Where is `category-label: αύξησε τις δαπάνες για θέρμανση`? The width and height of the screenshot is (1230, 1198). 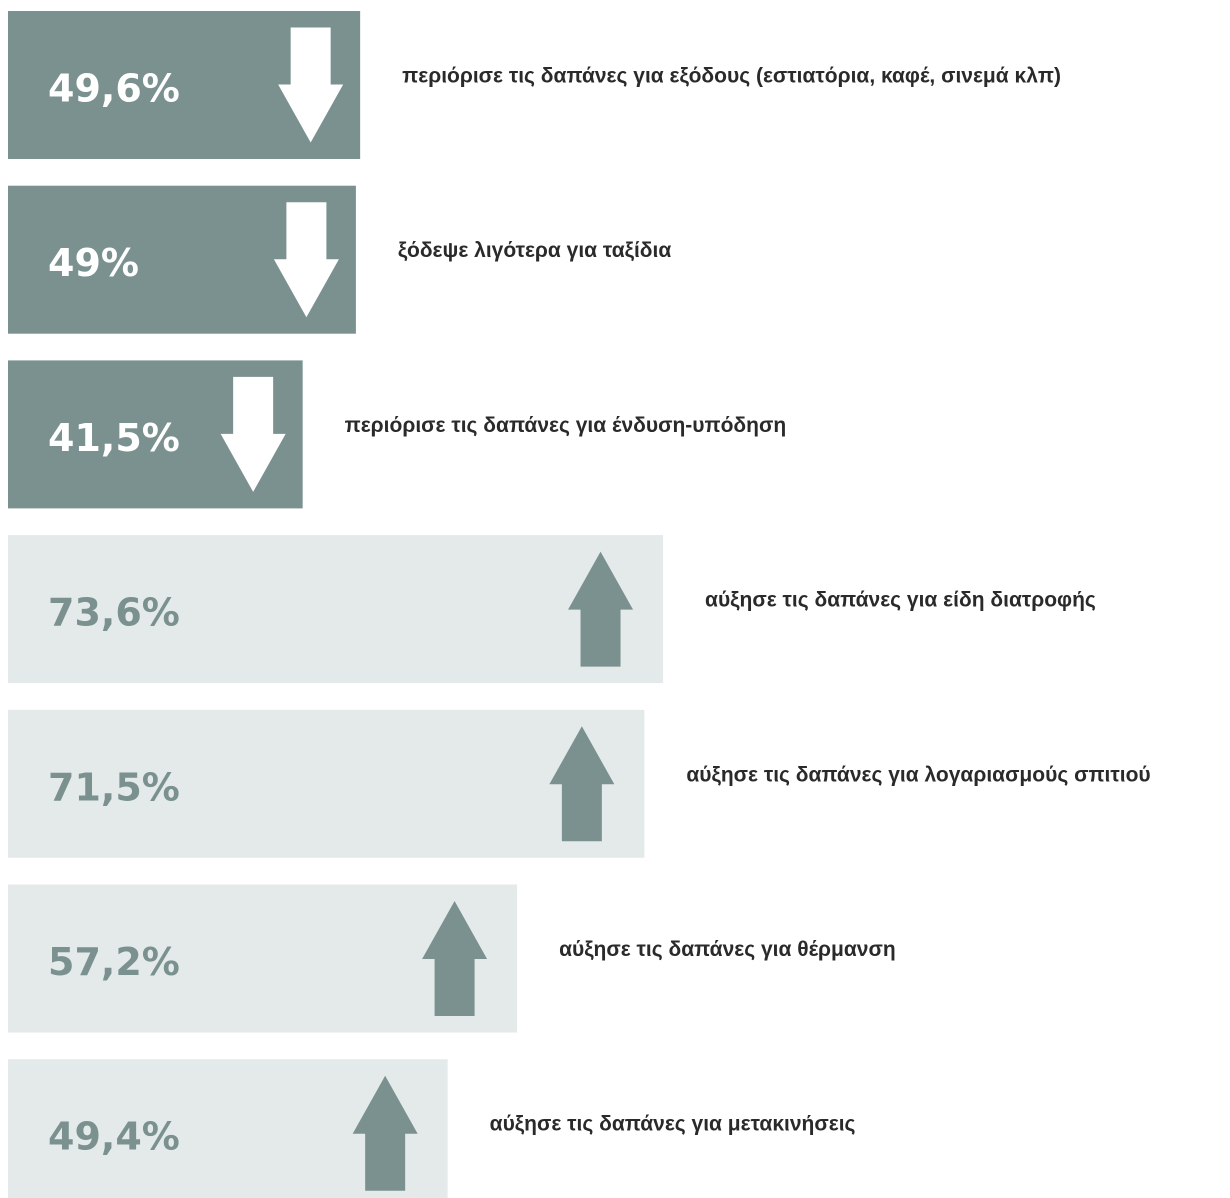
category-label: αύξησε τις δαπάνες για θέρμανση is located at coordinates (727, 949).